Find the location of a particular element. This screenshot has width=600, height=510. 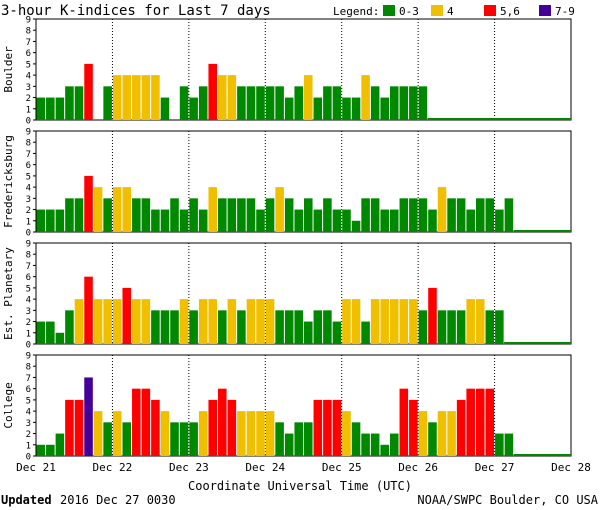

x-tick-label: Dec 22 is located at coordinates (113, 467).